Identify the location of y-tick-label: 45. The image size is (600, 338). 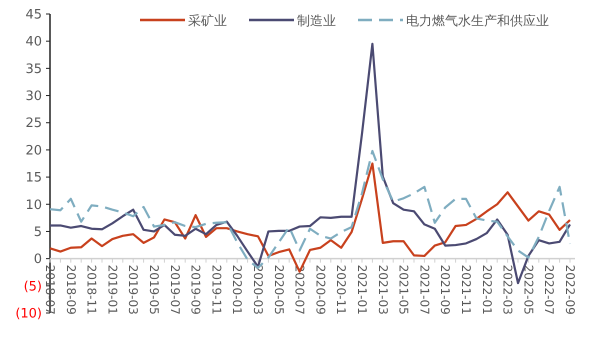
(33, 15).